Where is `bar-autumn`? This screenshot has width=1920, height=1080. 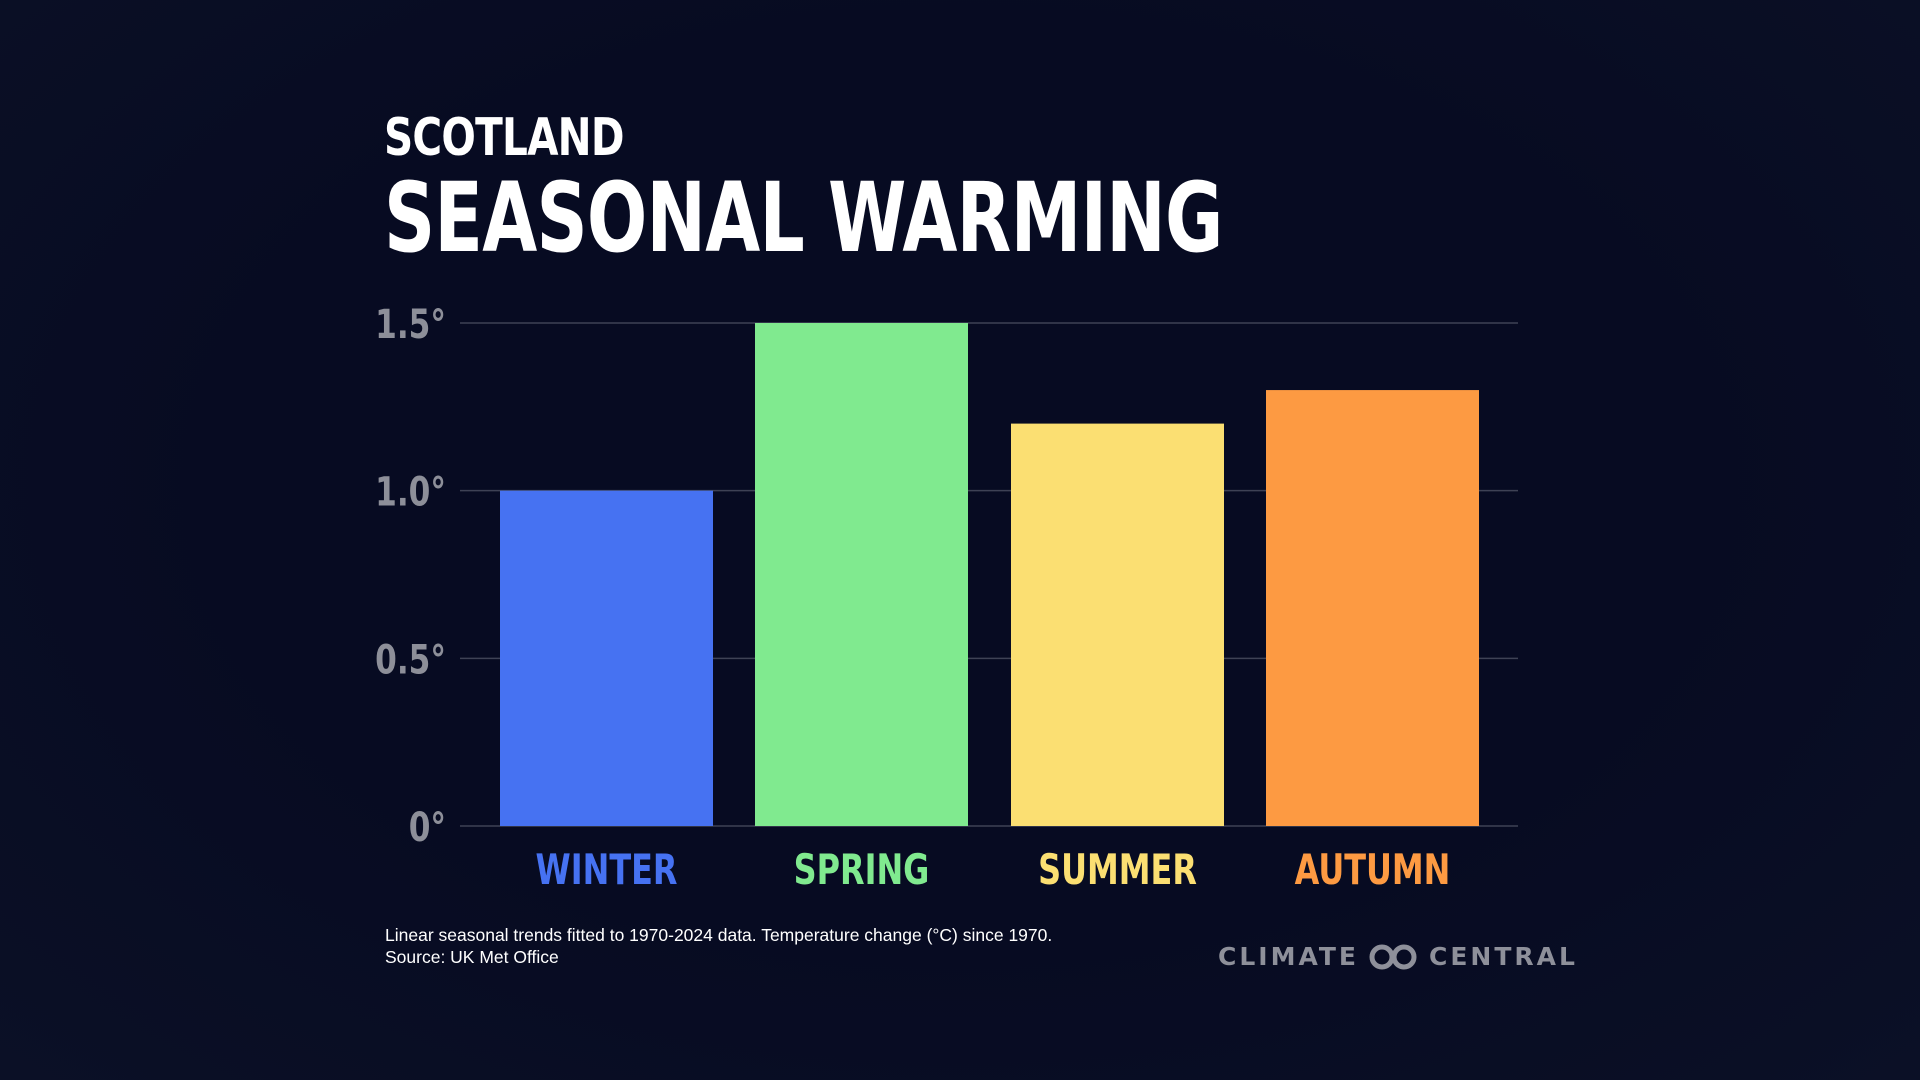
bar-autumn is located at coordinates (1372, 608).